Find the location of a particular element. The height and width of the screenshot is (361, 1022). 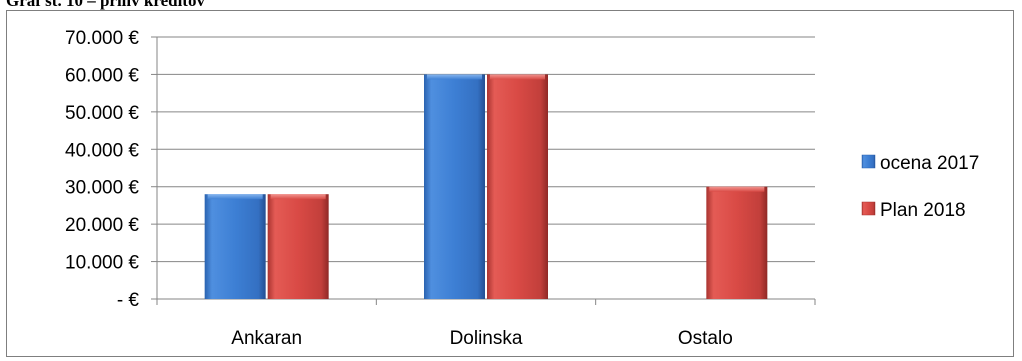

y-tick-label: 50.000 € is located at coordinates (102, 113).